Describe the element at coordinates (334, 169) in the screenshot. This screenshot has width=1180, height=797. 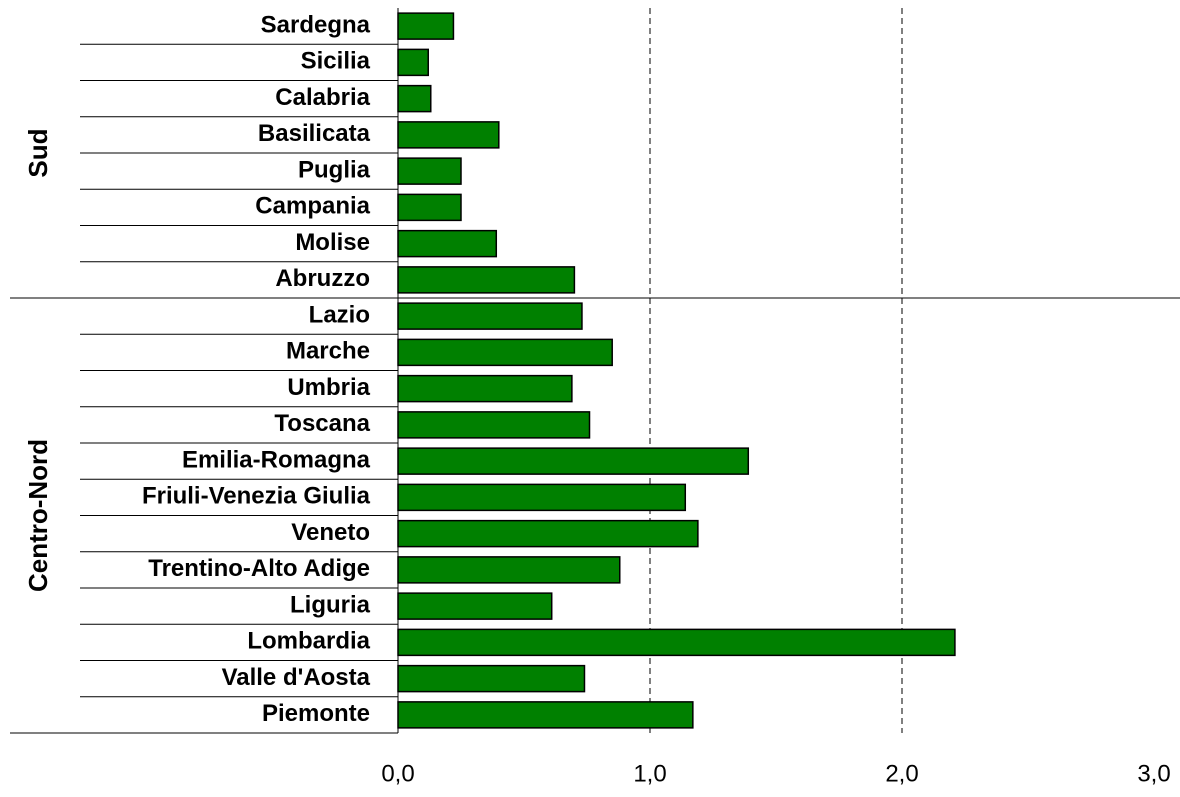
I see `y-tick-label: Puglia` at that location.